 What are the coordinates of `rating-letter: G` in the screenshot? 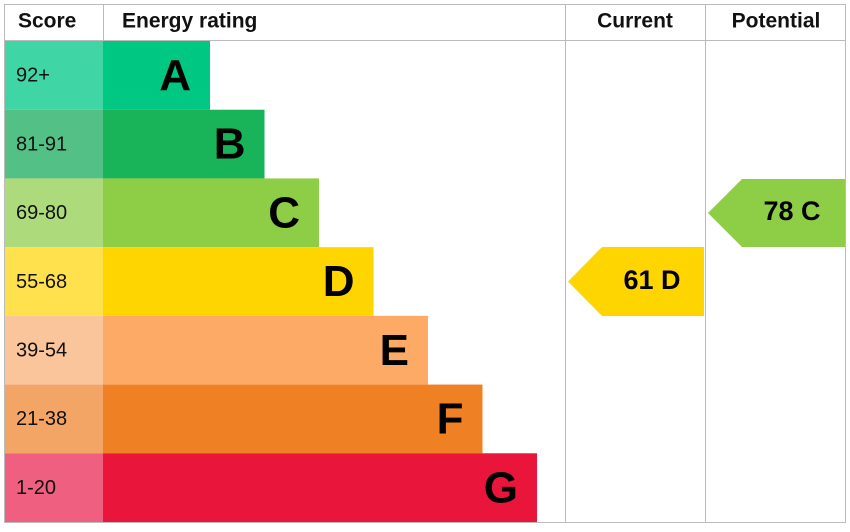 It's located at (501, 487).